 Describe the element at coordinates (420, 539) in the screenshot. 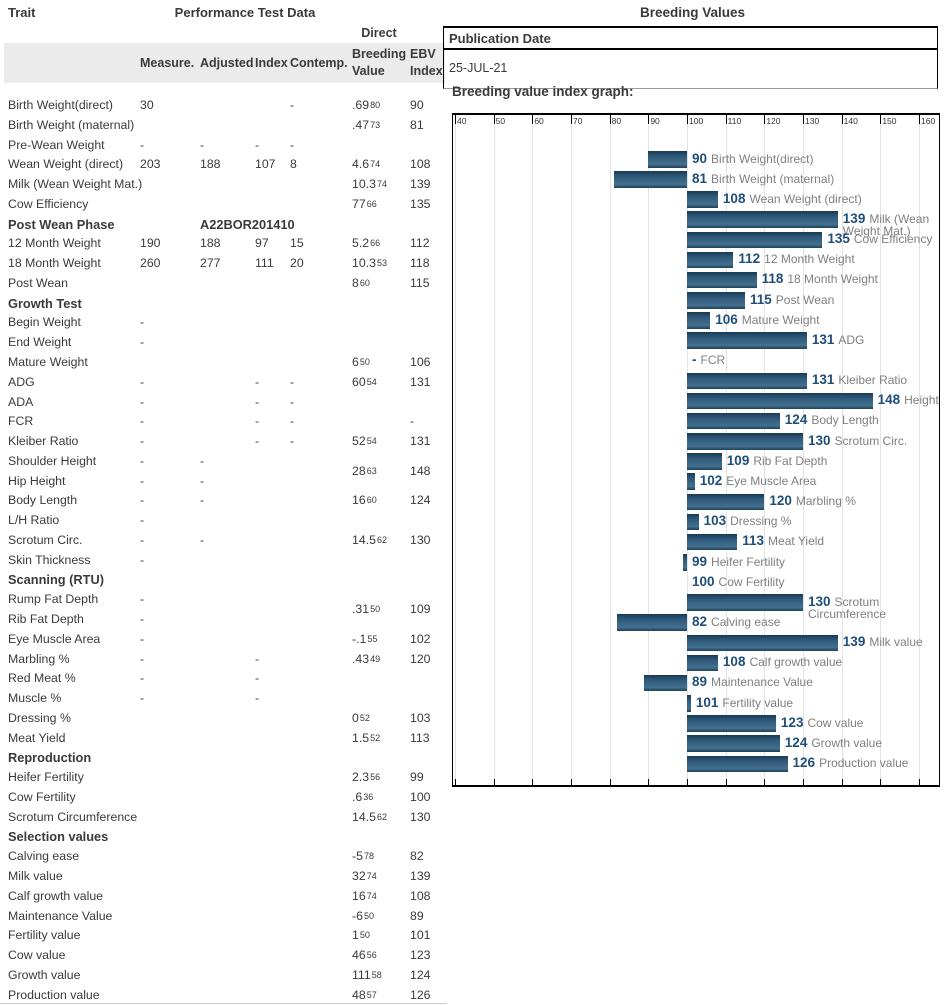

I see `ebv-index-value: 130` at that location.